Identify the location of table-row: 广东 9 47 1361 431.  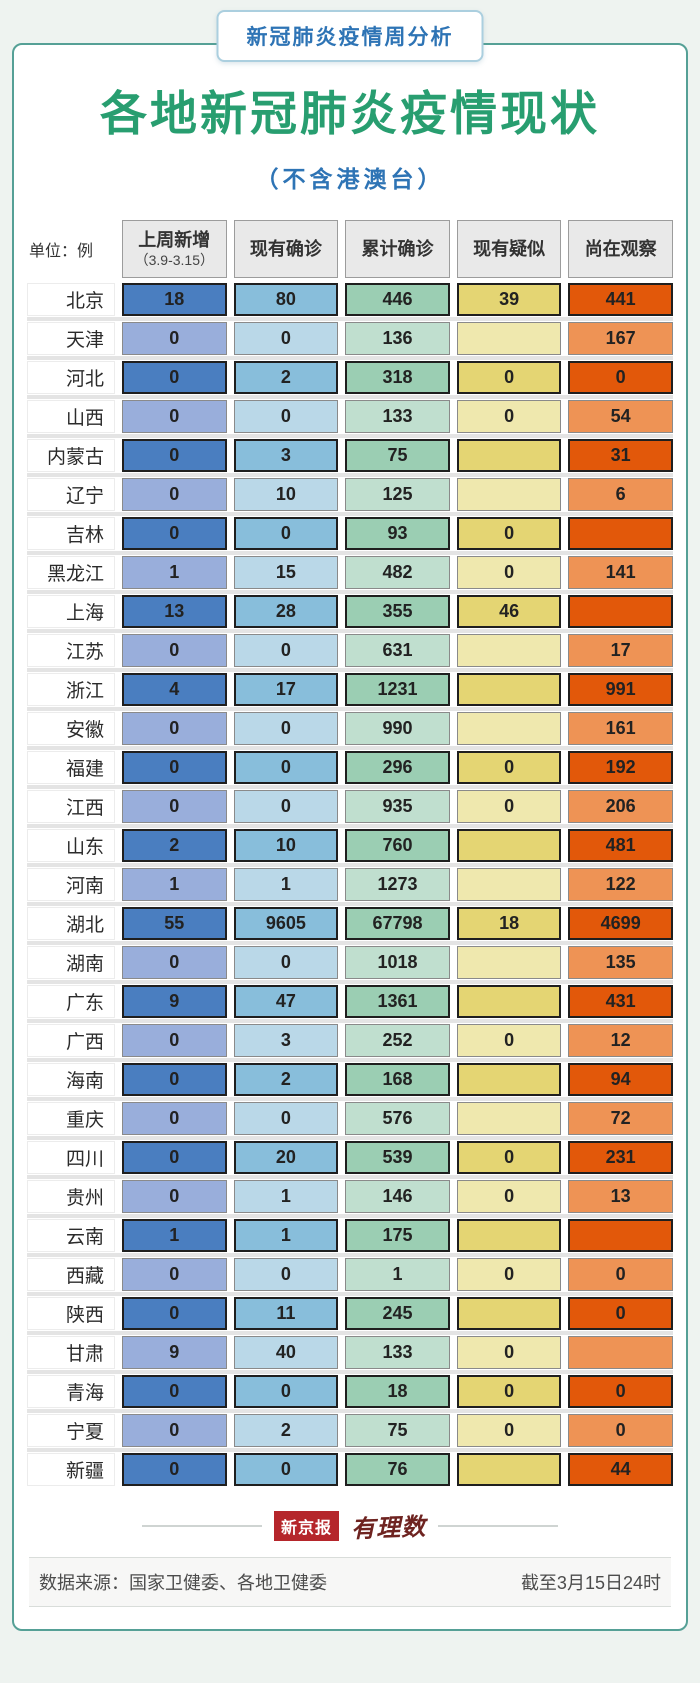
(350, 1001).